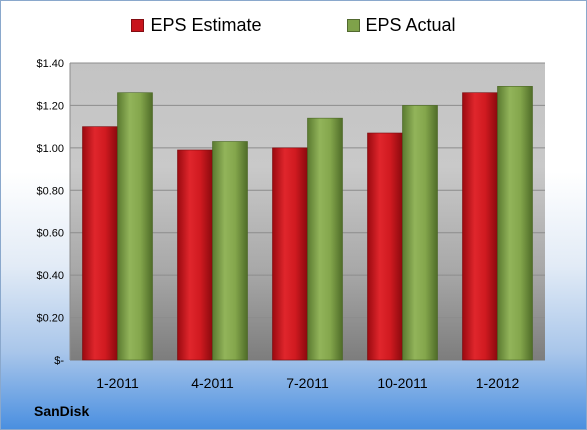  I want to click on legend-label-eps-estimate: EPS Estimate, so click(206, 25).